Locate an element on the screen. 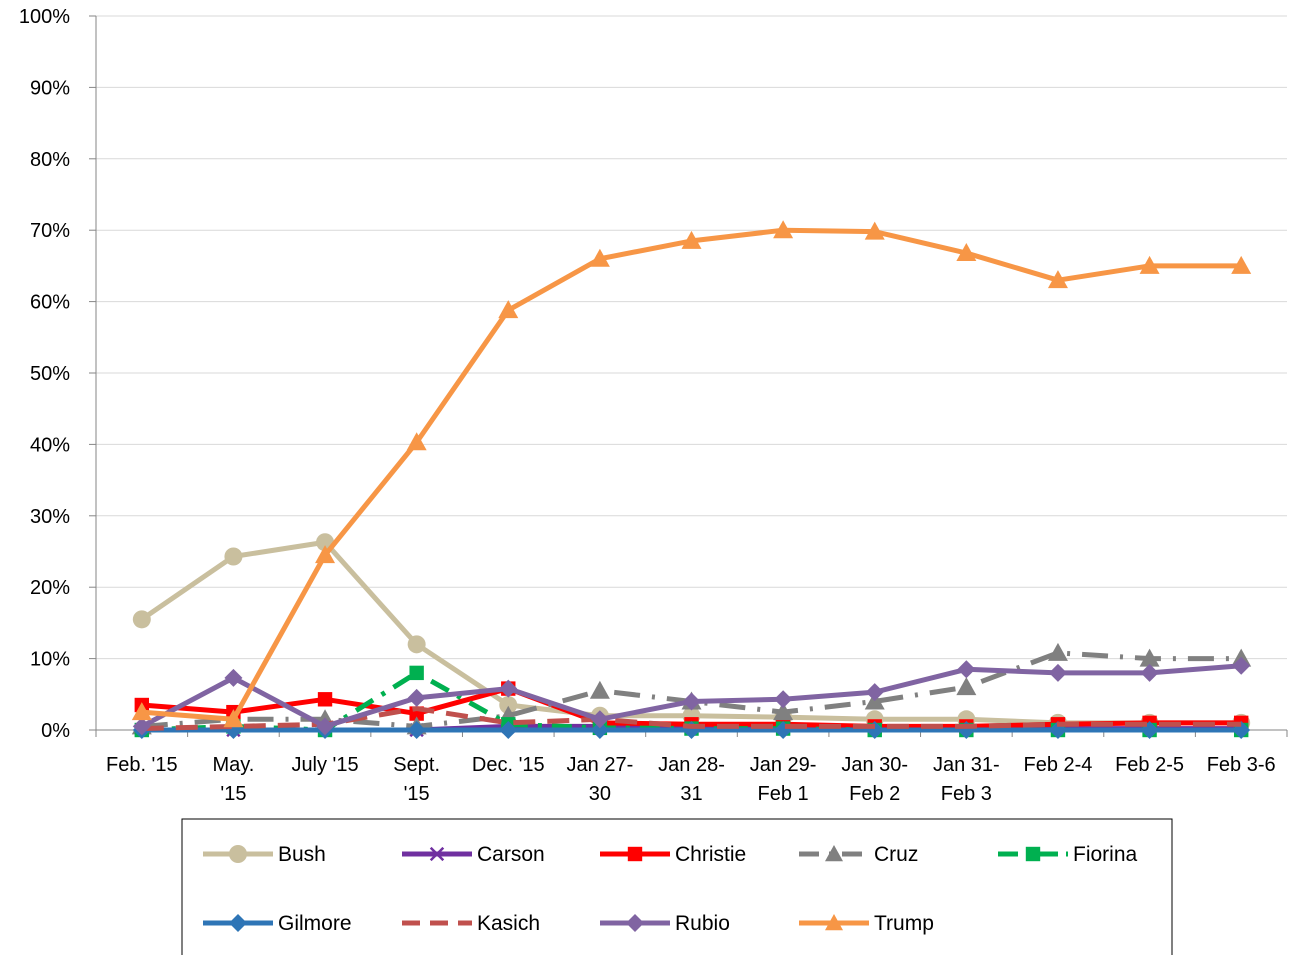 The image size is (1294, 955). legend-label-rubio: Rubio is located at coordinates (702, 923).